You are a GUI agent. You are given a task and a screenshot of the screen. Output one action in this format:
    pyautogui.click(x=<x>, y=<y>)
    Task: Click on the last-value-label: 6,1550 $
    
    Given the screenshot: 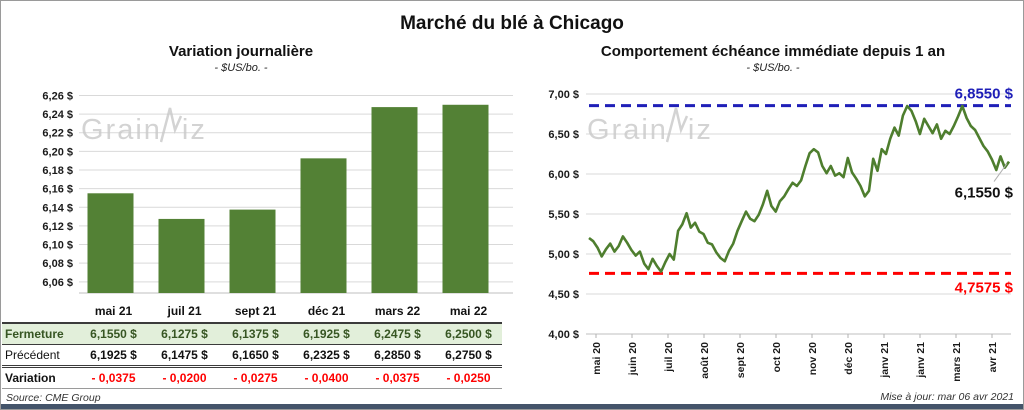 What is the action you would take?
    pyautogui.click(x=984, y=193)
    